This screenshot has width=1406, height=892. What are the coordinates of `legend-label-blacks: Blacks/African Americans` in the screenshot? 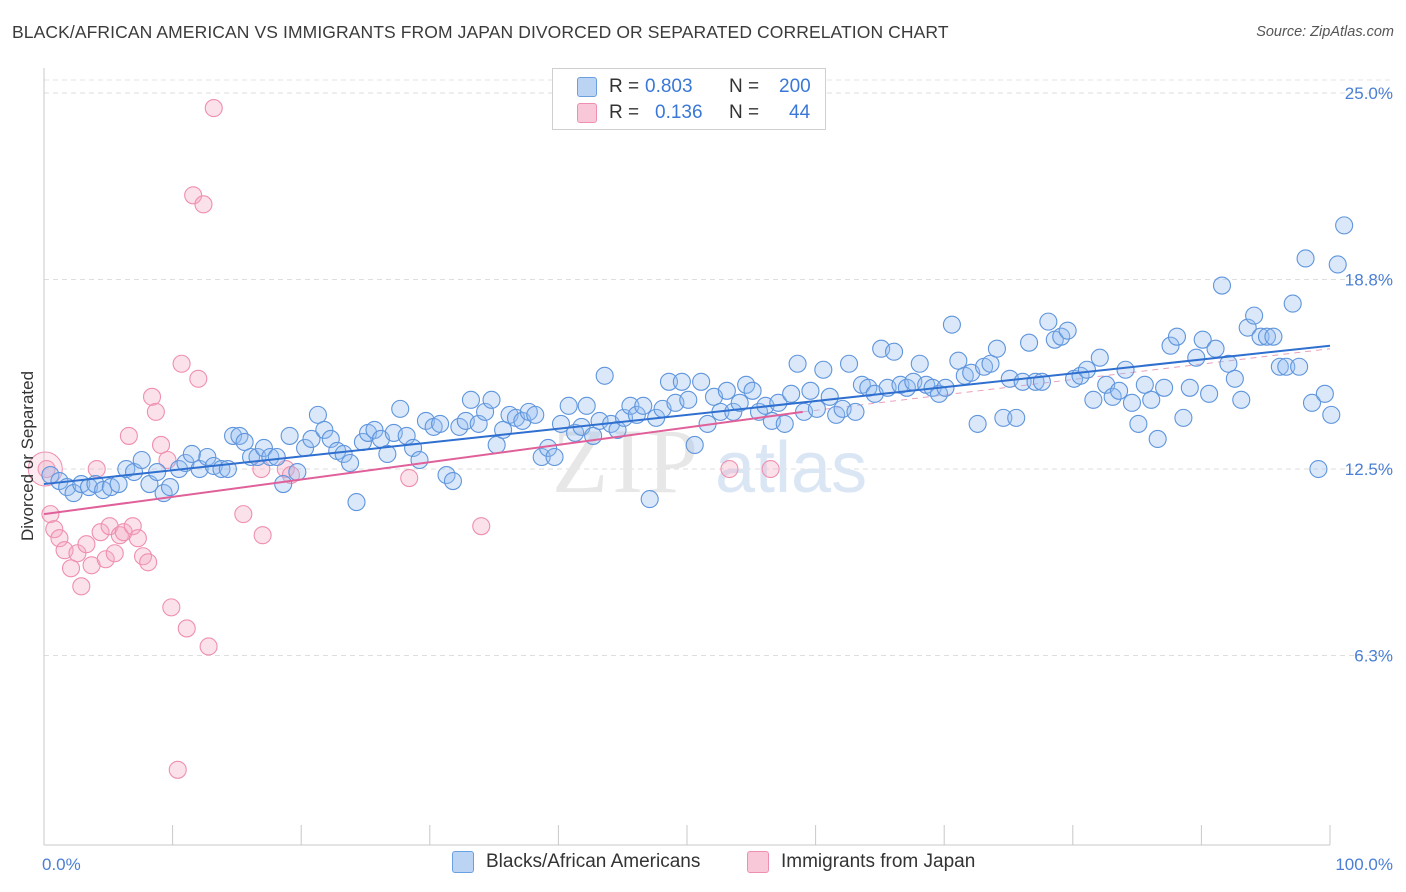 It's located at (593, 861).